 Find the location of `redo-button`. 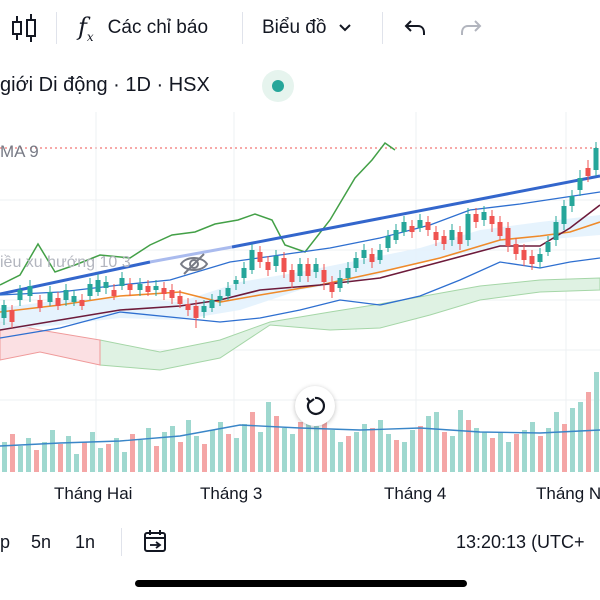

redo-button is located at coordinates (471, 28).